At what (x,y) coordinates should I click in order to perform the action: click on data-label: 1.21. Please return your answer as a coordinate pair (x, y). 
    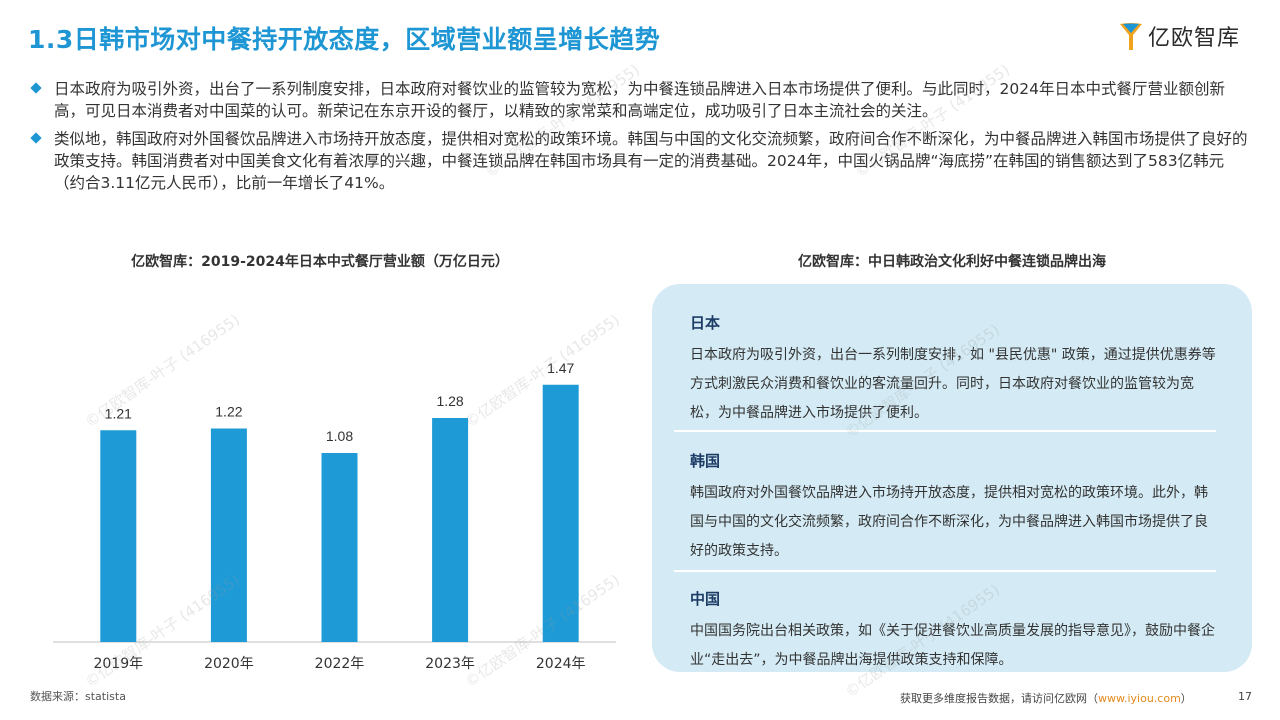
    Looking at the image, I should click on (118, 413).